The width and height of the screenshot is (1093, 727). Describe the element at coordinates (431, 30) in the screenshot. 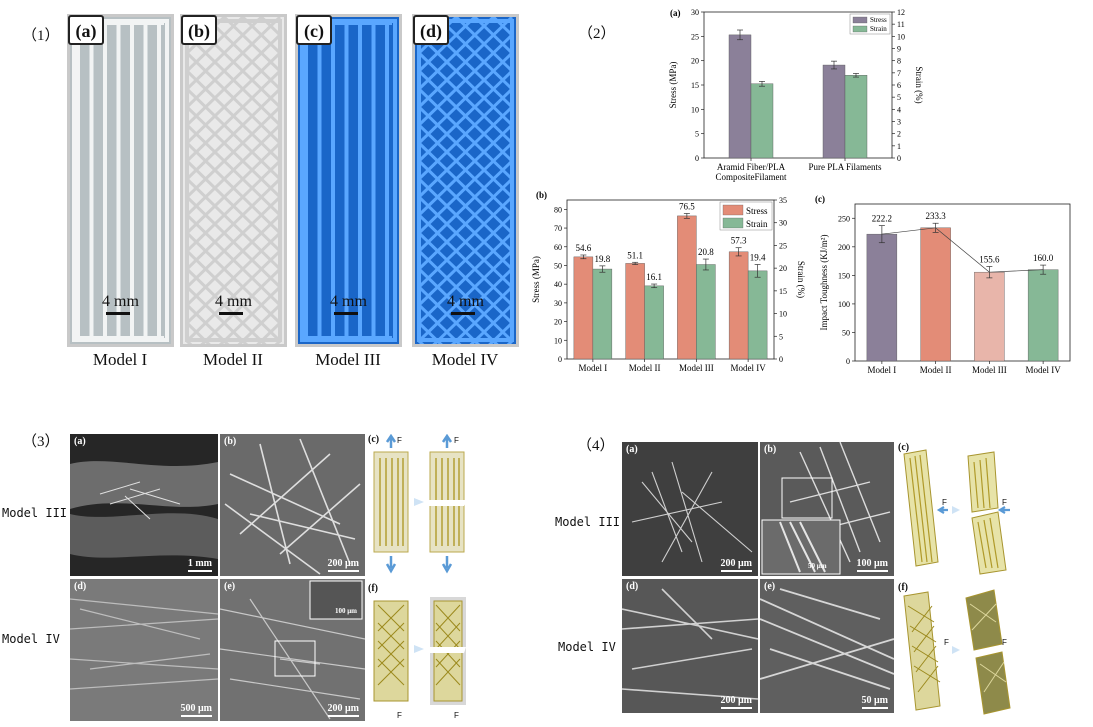

I see `model-tag: (d)` at that location.